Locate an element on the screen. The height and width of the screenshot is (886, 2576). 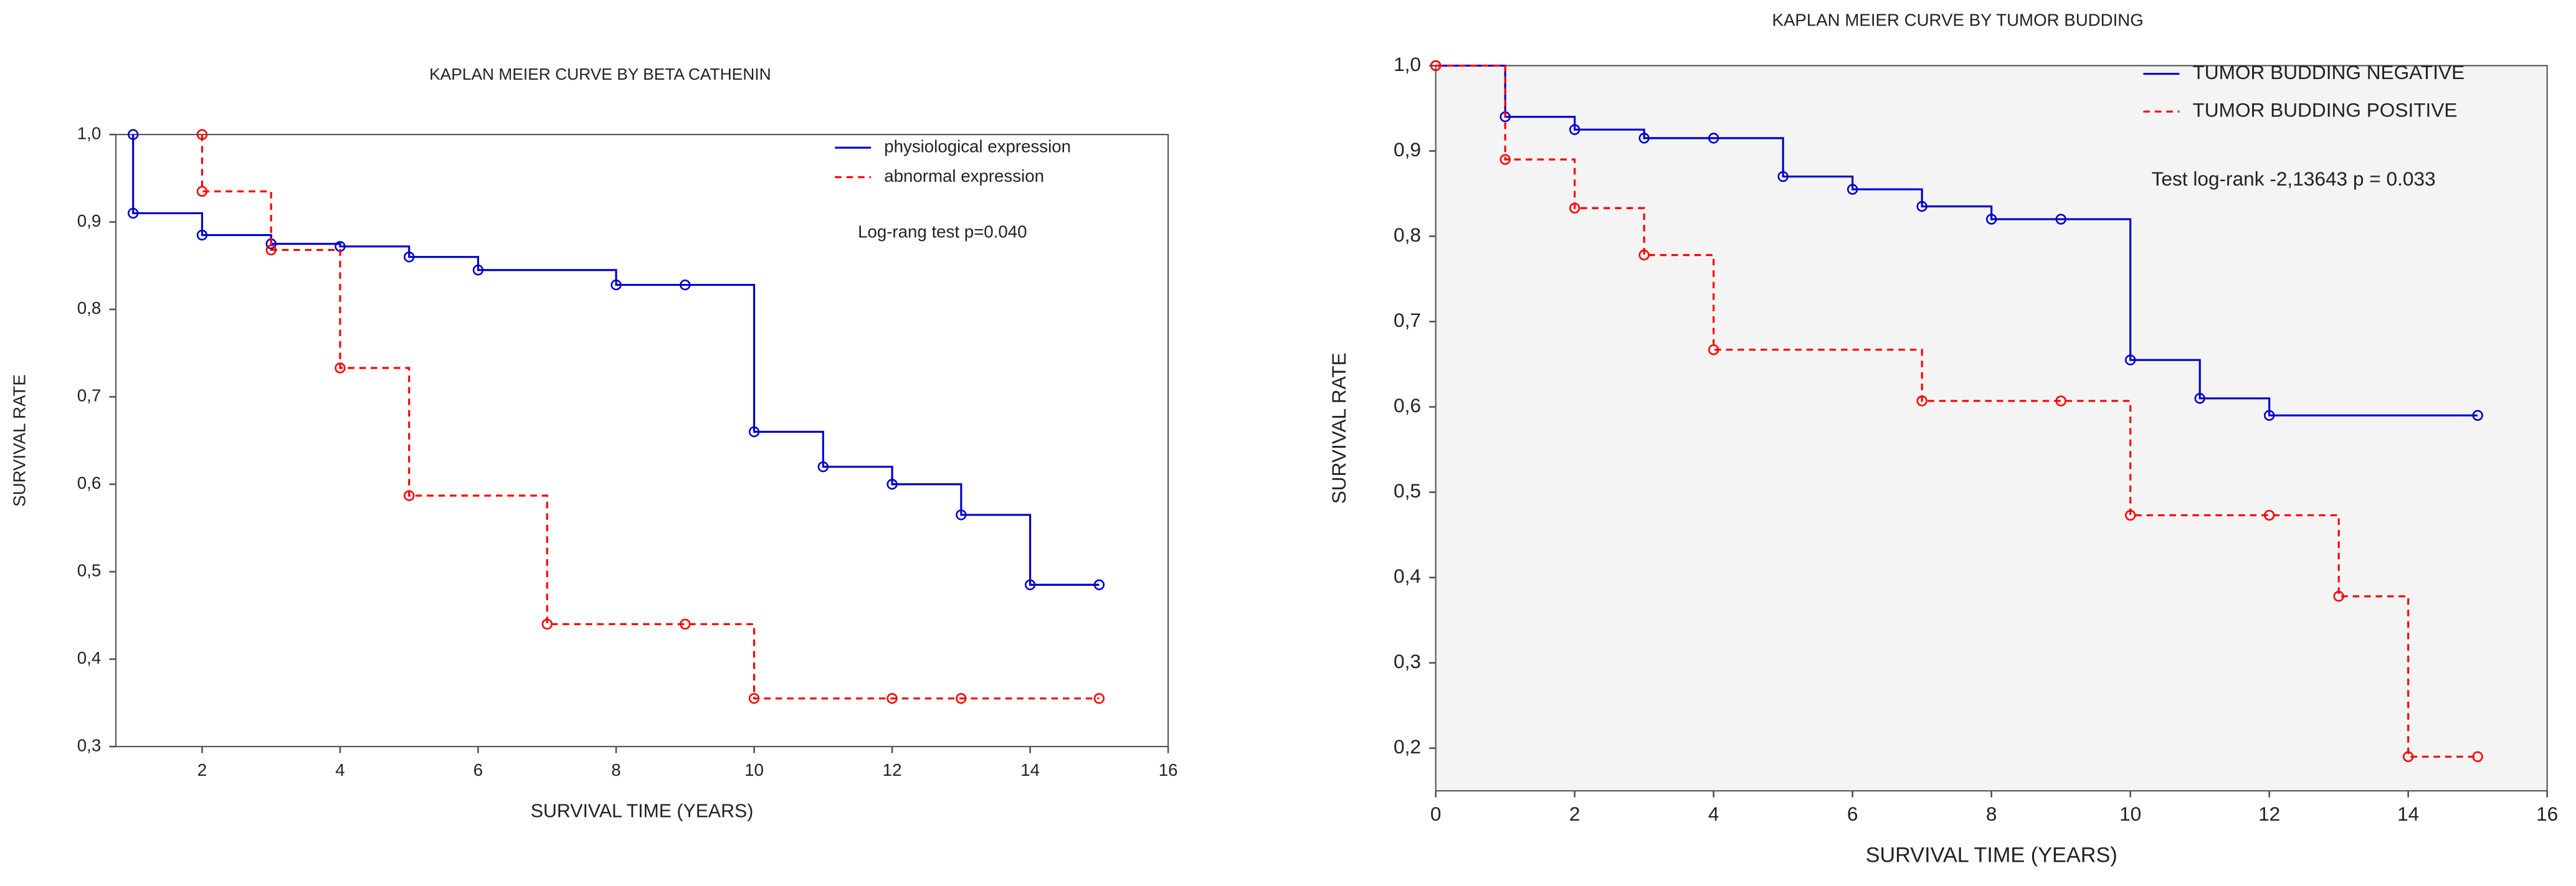
chart-title: KAPLAN MEIER CURVE BY TUMOR BUDDING is located at coordinates (1958, 20).